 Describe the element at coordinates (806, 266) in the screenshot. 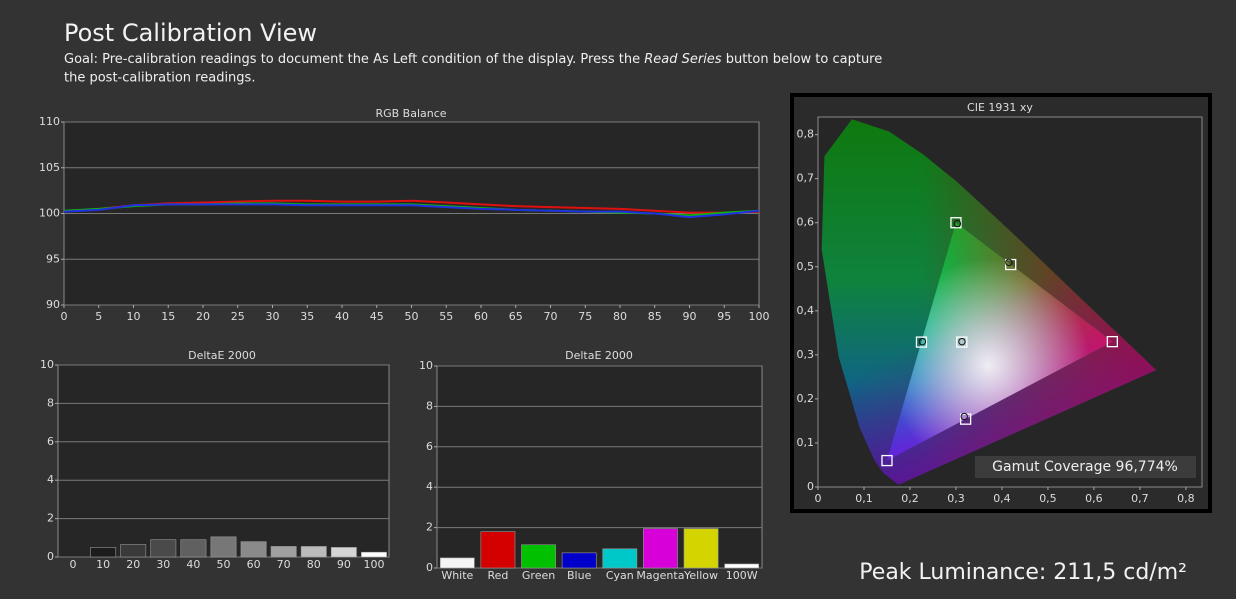

I see `y-tick-label: 0,5` at that location.